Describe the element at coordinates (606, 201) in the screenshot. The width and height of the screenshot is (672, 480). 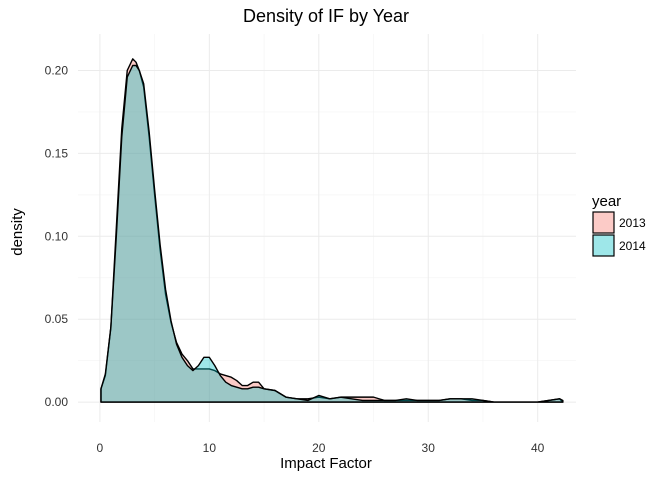
I see `legend-title: year` at that location.